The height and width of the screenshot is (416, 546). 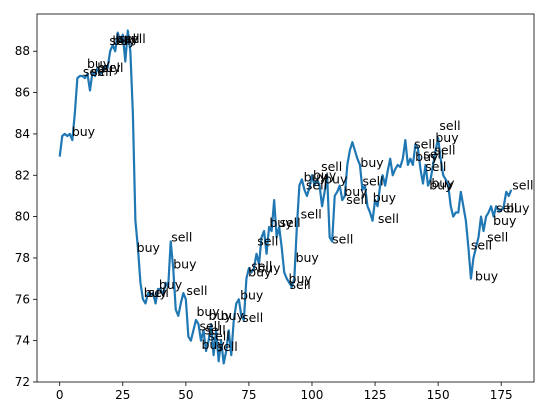 What do you see at coordinates (22, 341) in the screenshot?
I see `y-tick-label: 74` at bounding box center [22, 341].